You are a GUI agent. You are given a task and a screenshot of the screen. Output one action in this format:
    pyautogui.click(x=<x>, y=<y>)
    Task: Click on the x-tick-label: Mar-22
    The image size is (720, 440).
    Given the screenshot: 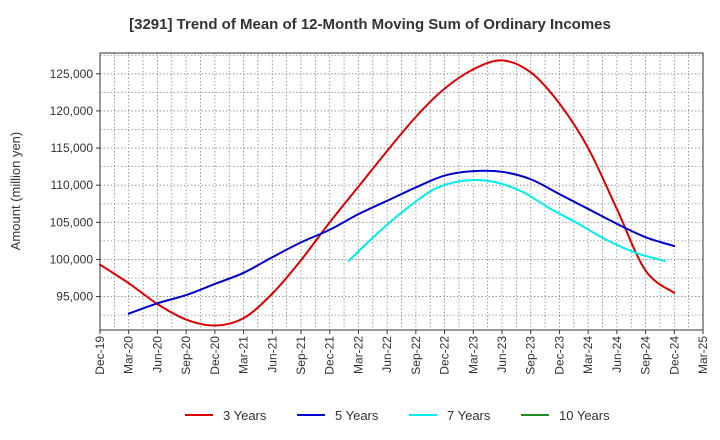 What is the action you would take?
    pyautogui.click(x=358, y=355)
    